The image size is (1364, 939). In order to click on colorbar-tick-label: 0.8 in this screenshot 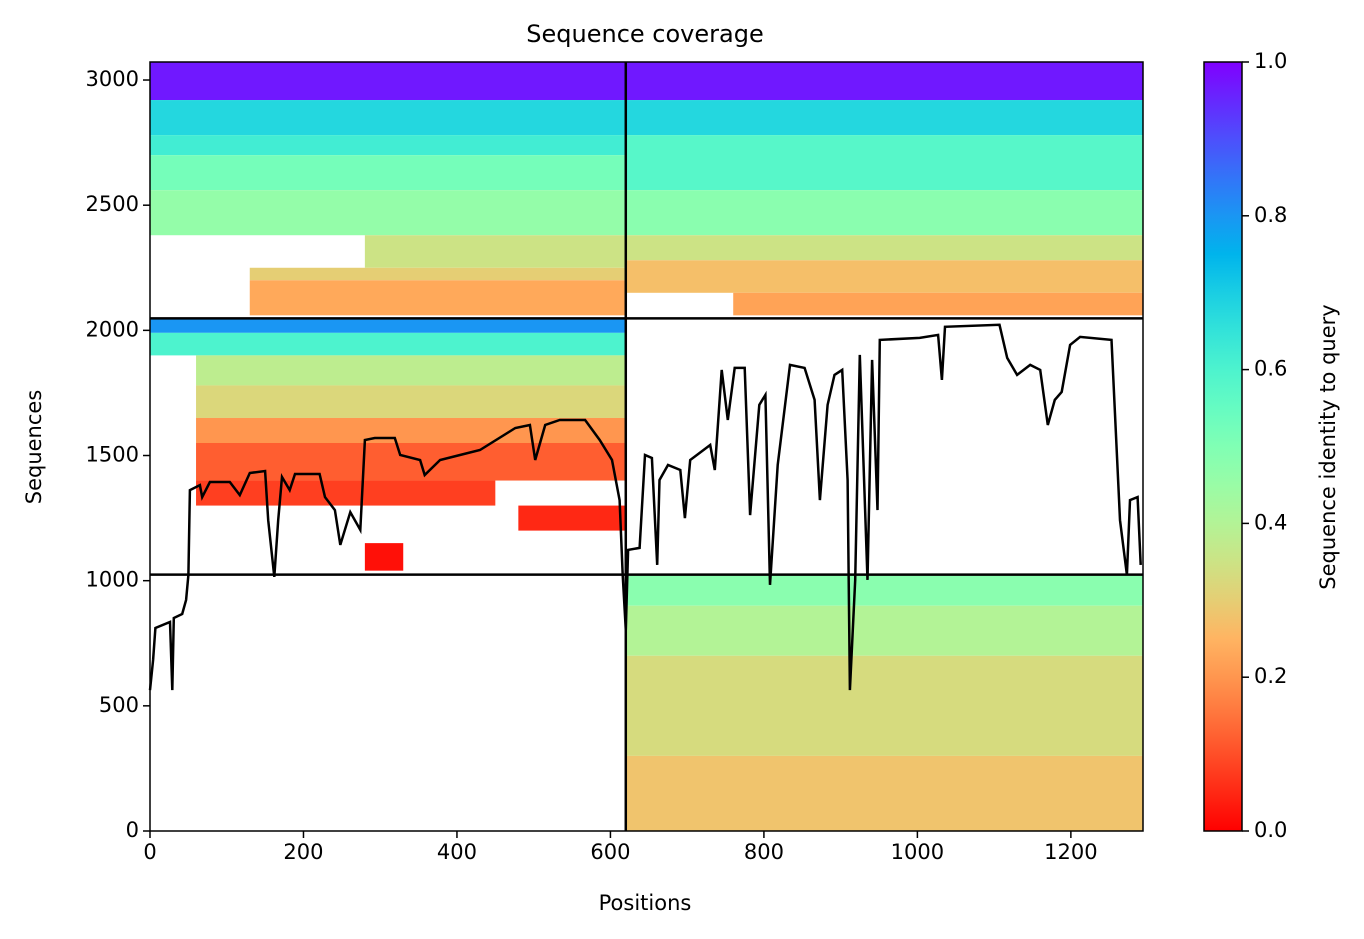, I will do `click(1270, 215)`.